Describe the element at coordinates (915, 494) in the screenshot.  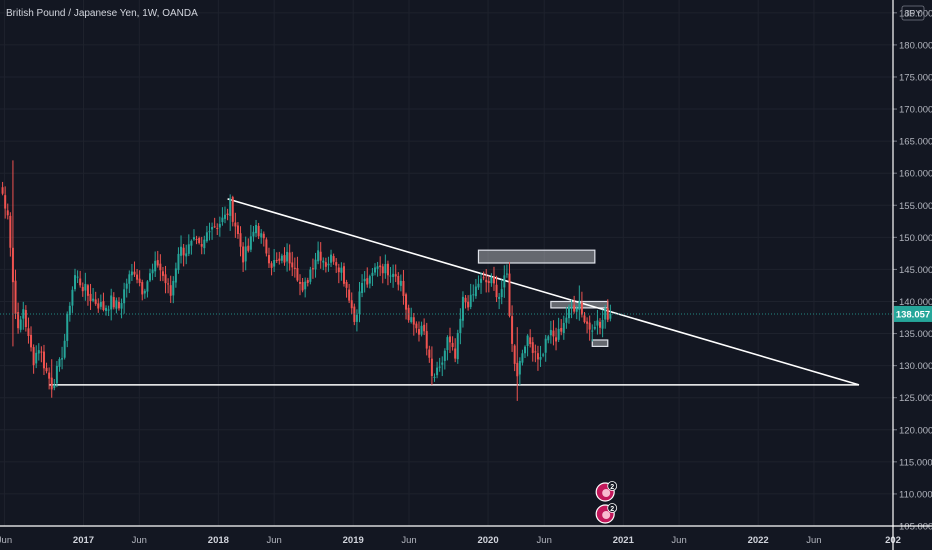
I see `y-tick-label: 110.000` at that location.